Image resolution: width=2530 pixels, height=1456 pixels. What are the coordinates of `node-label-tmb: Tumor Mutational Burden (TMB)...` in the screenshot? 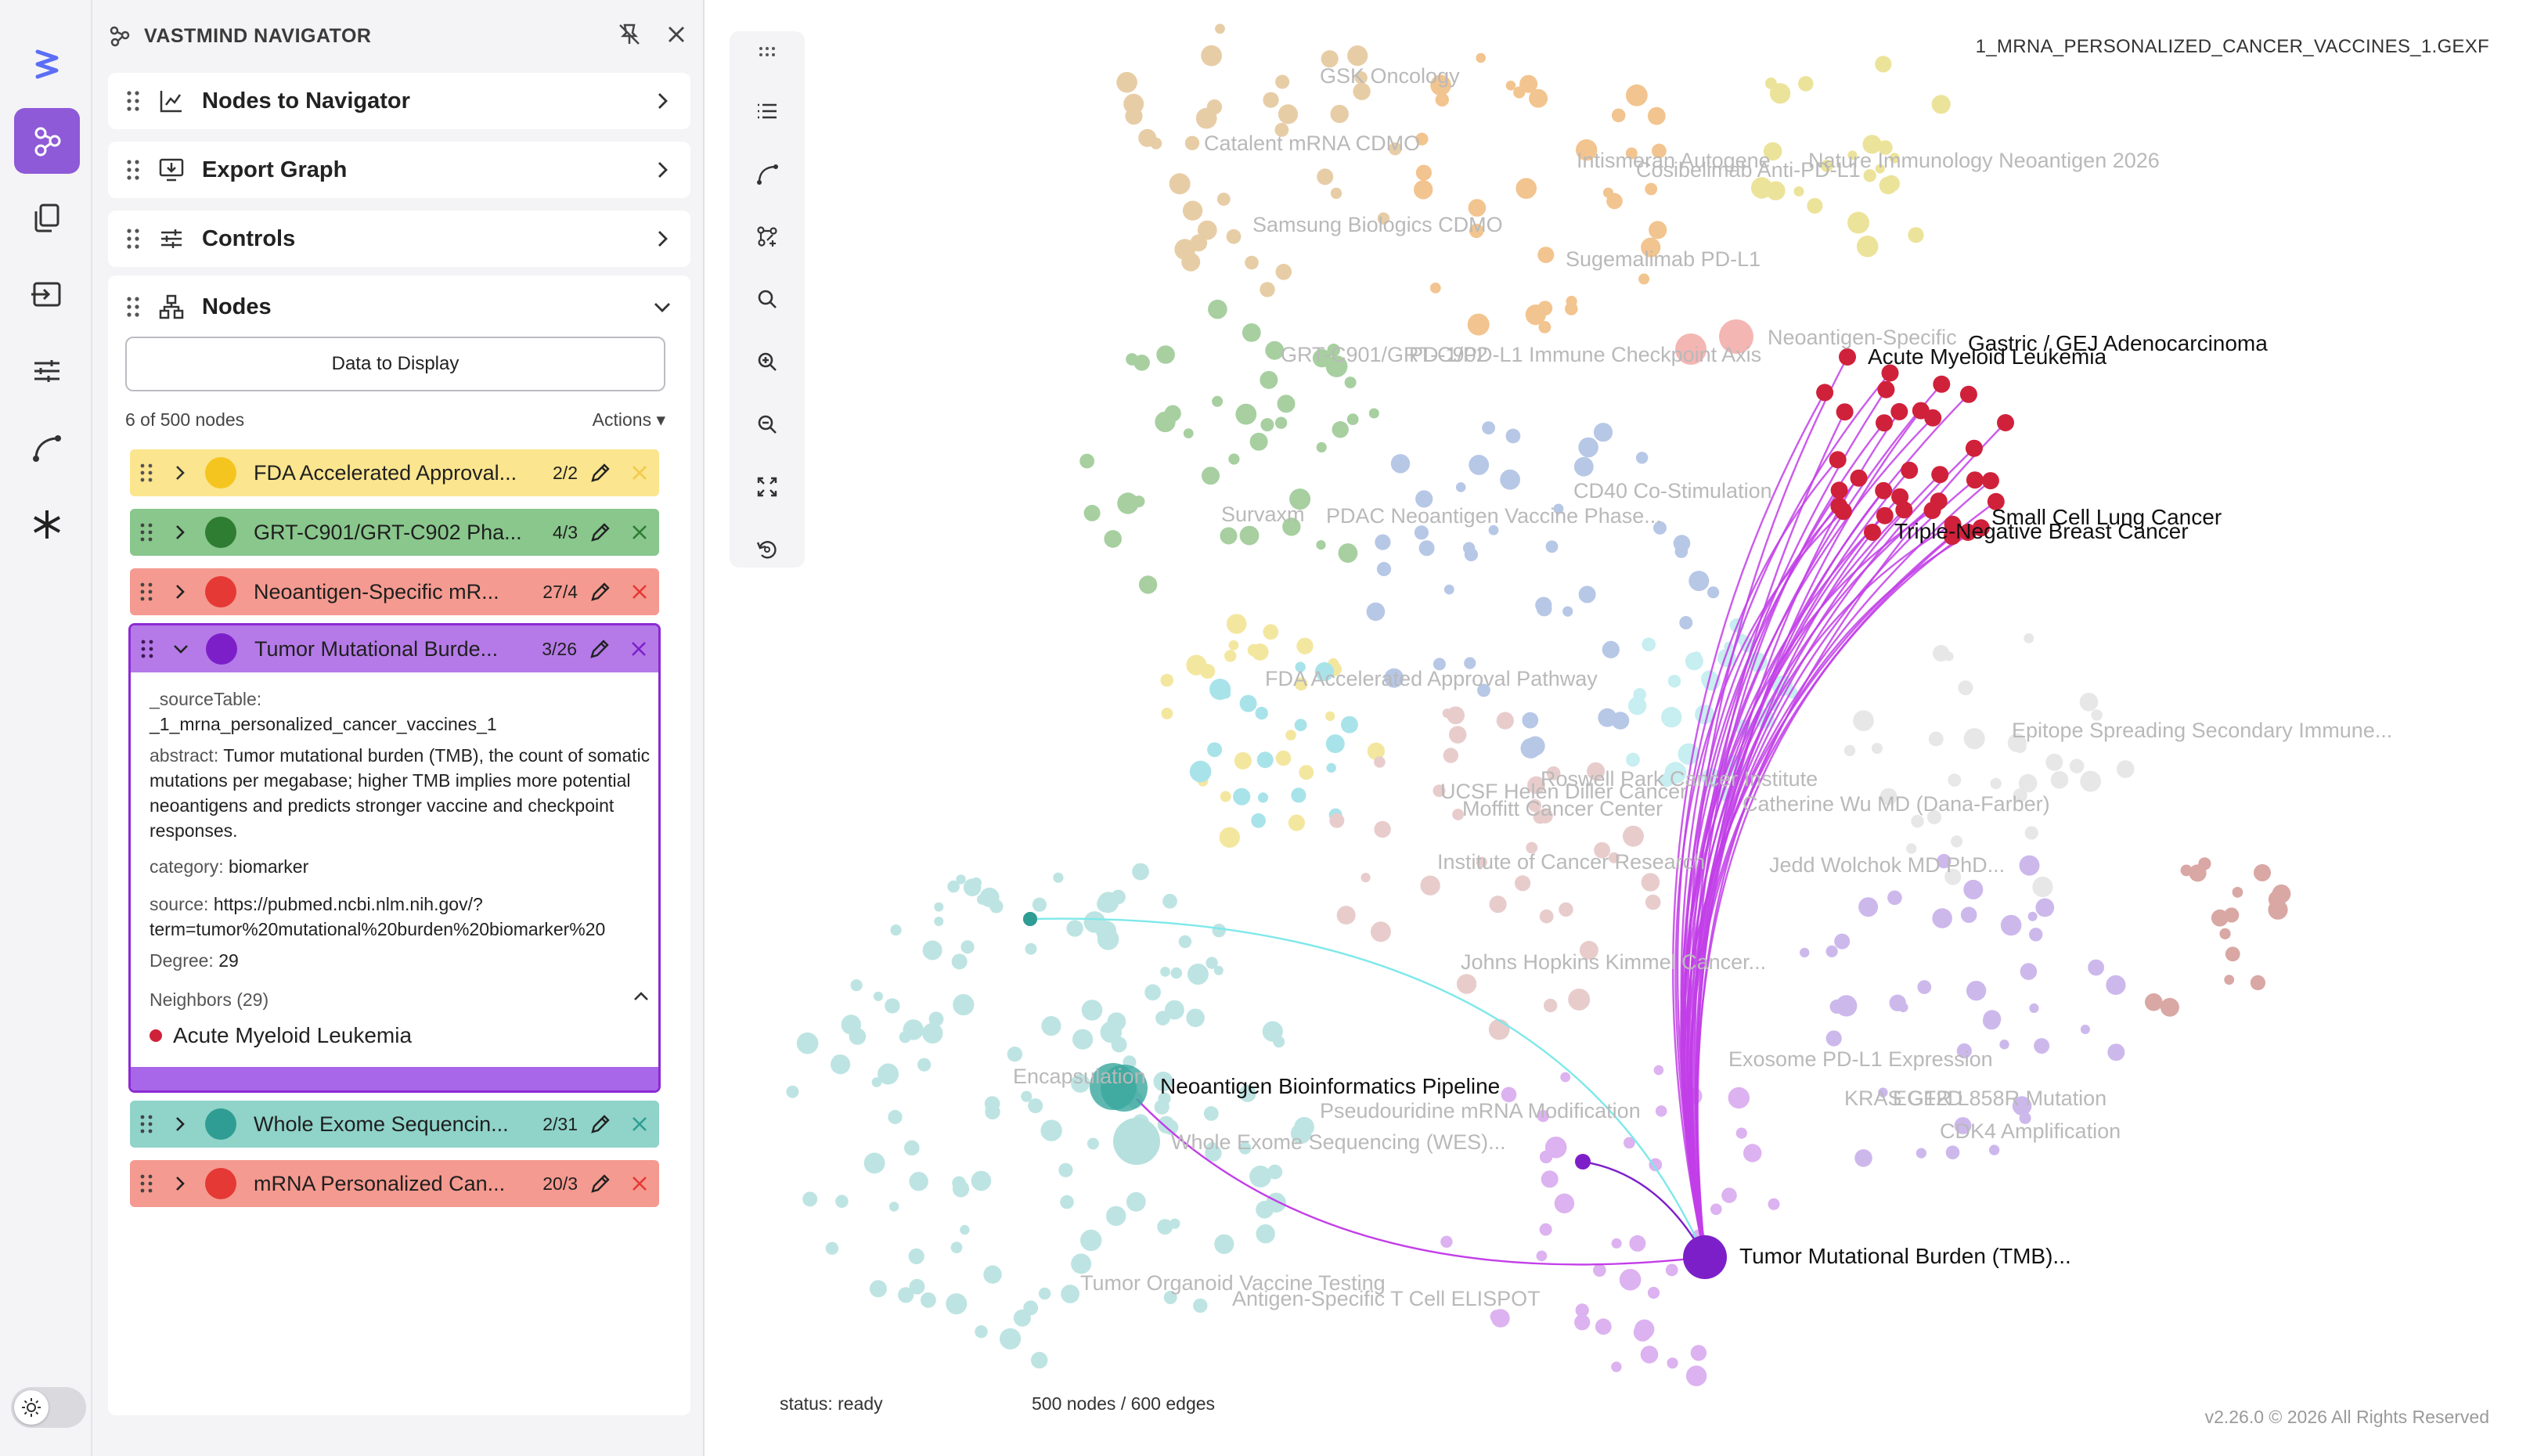 It's located at (1905, 1256).